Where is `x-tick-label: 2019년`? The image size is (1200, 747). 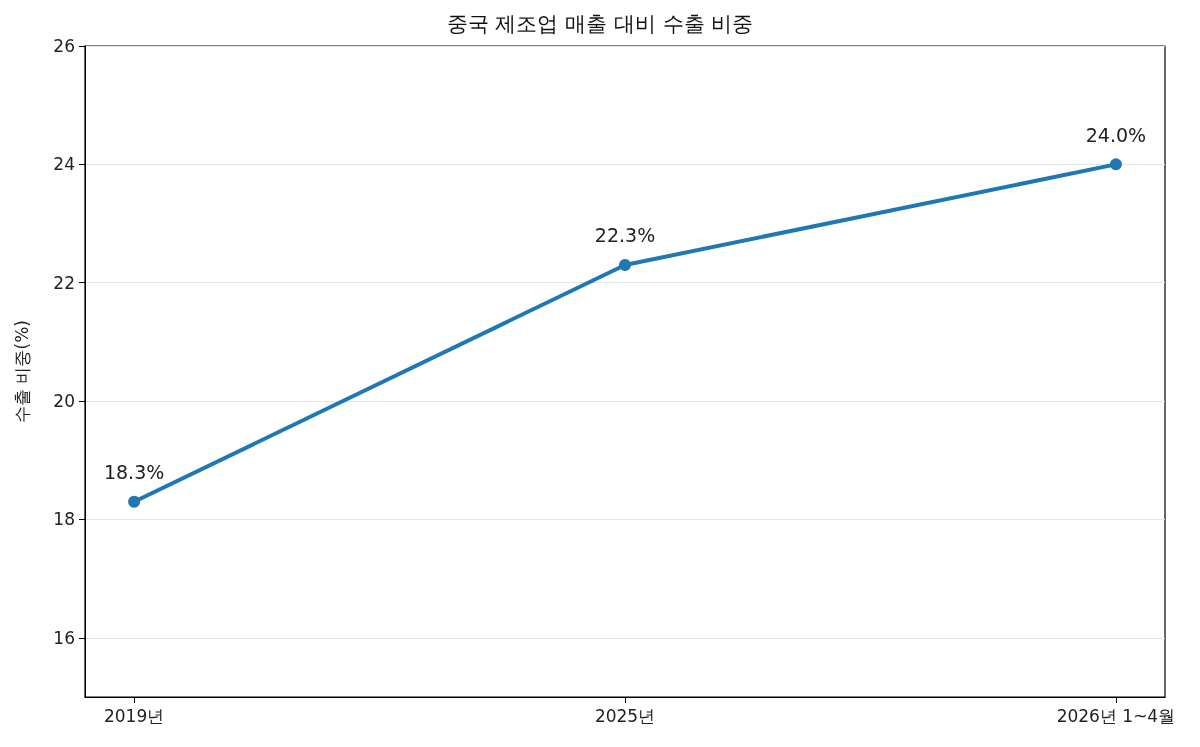
x-tick-label: 2019년 is located at coordinates (134, 715).